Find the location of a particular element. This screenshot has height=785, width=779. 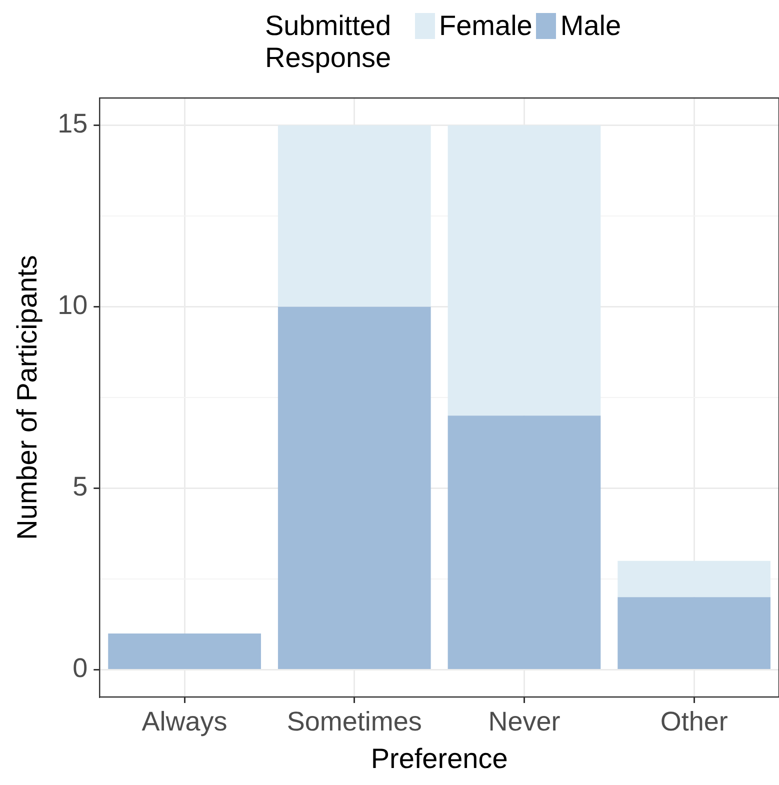

y-tick-label: 15 is located at coordinates (73, 123).